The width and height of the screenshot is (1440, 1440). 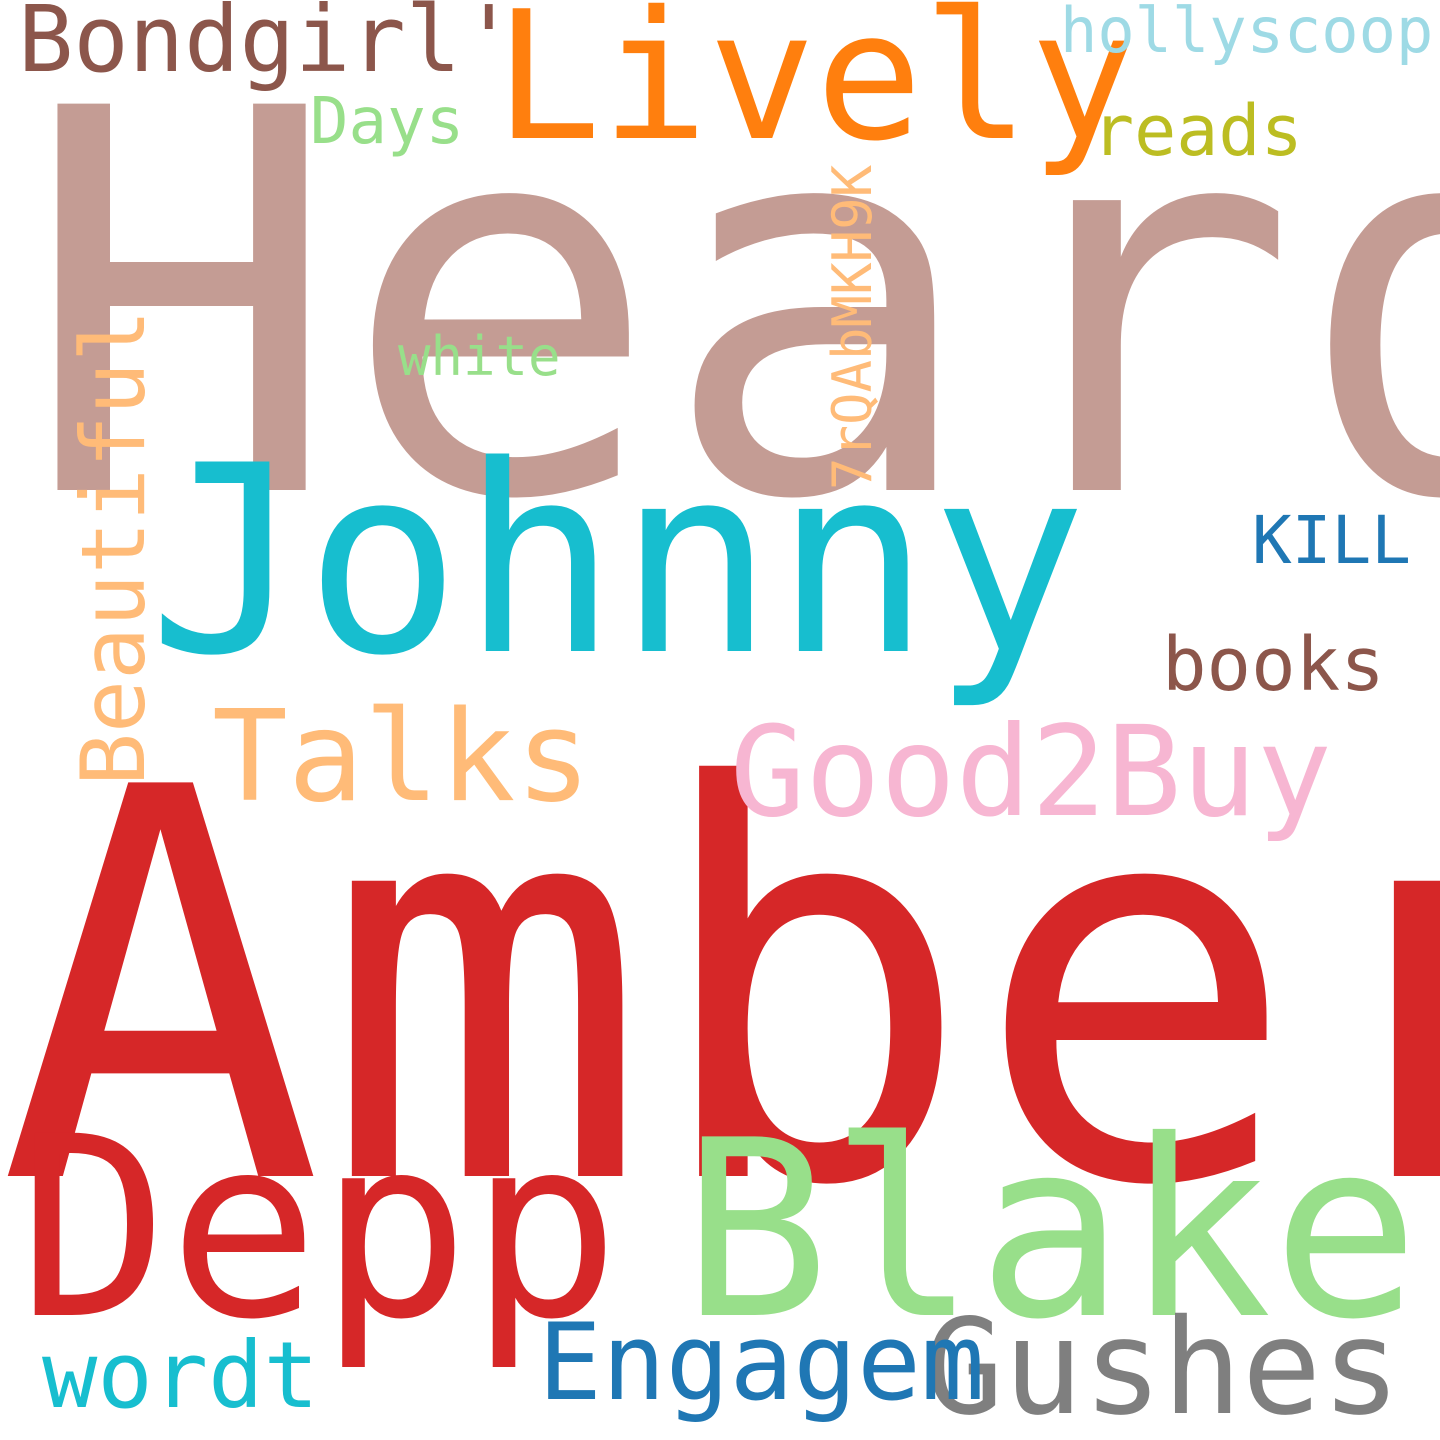 I want to click on word-lively: Lively, so click(x=815, y=90).